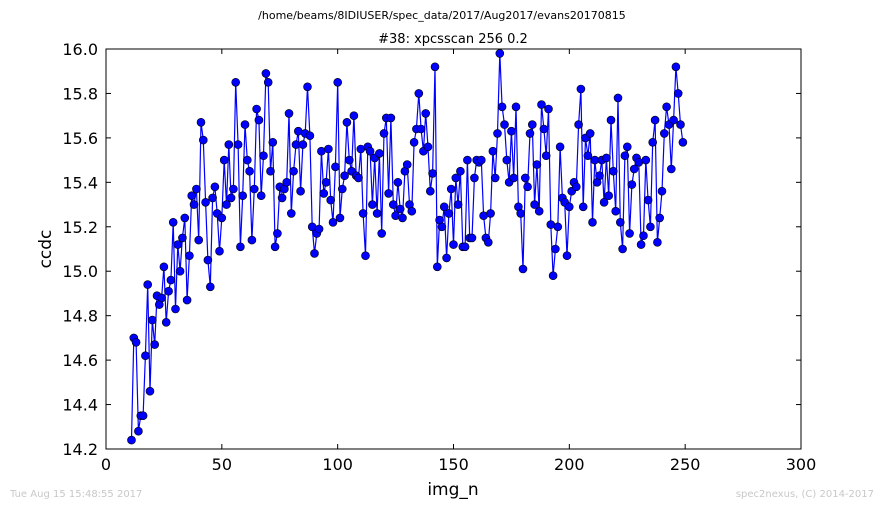 This screenshot has width=884, height=509. I want to click on y-tick-label: 15.0, so click(80, 271).